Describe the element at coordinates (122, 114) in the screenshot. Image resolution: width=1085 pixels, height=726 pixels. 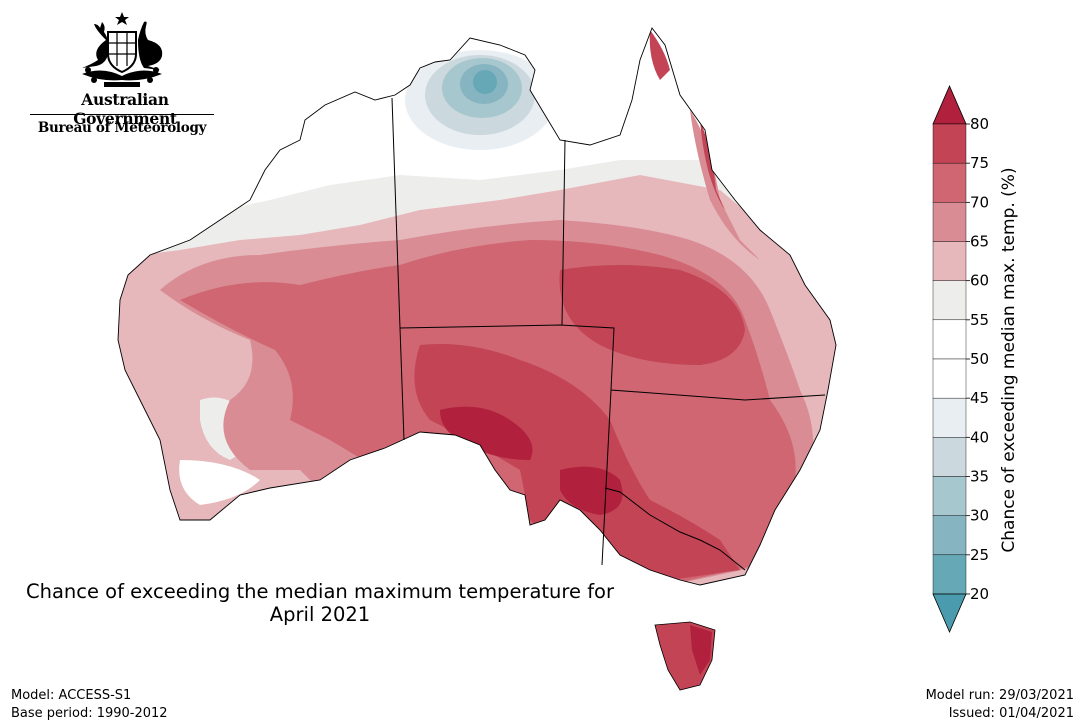
I see `logo-divider` at that location.